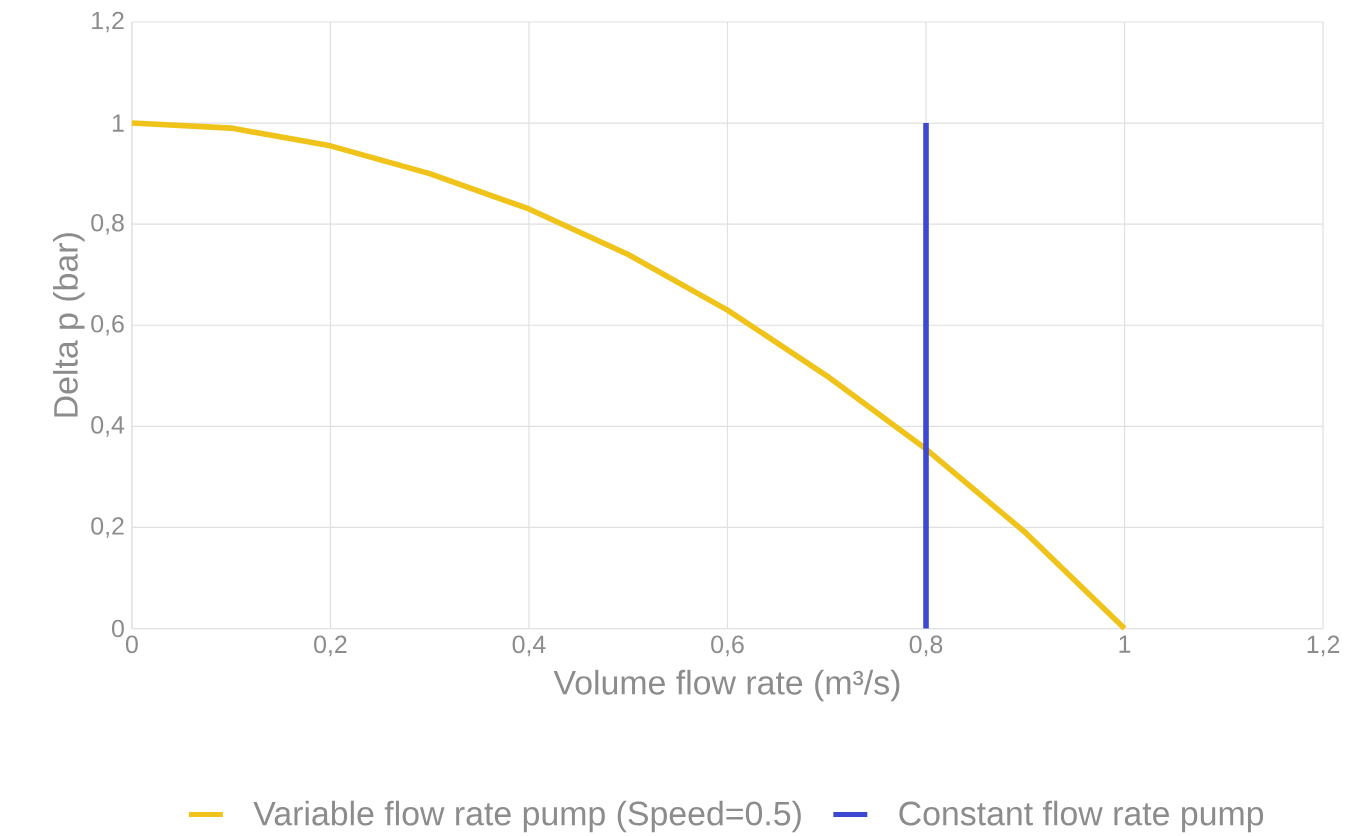 This screenshot has width=1347, height=836. What do you see at coordinates (131, 644) in the screenshot?
I see `x-tick-label: 0` at bounding box center [131, 644].